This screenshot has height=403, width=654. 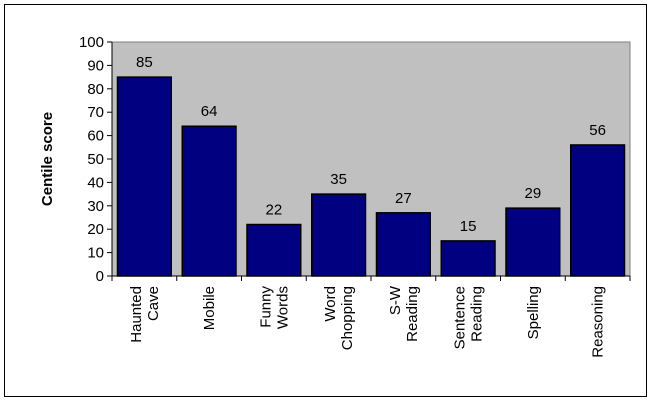 I want to click on y-tick-label: 100, so click(x=91, y=42).